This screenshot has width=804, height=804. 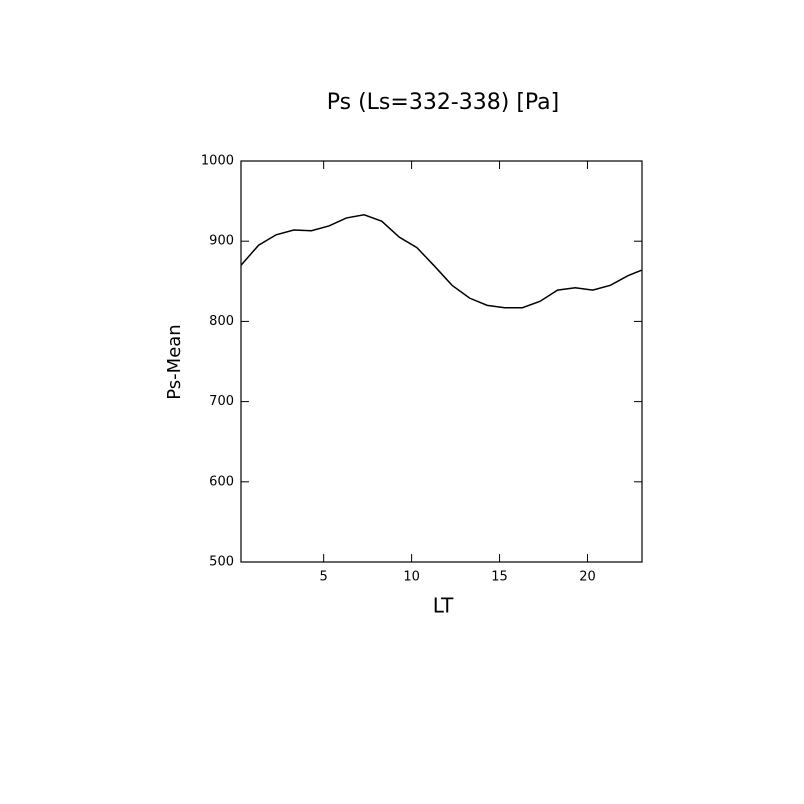 I want to click on y-tick-label: 600, so click(x=221, y=481).